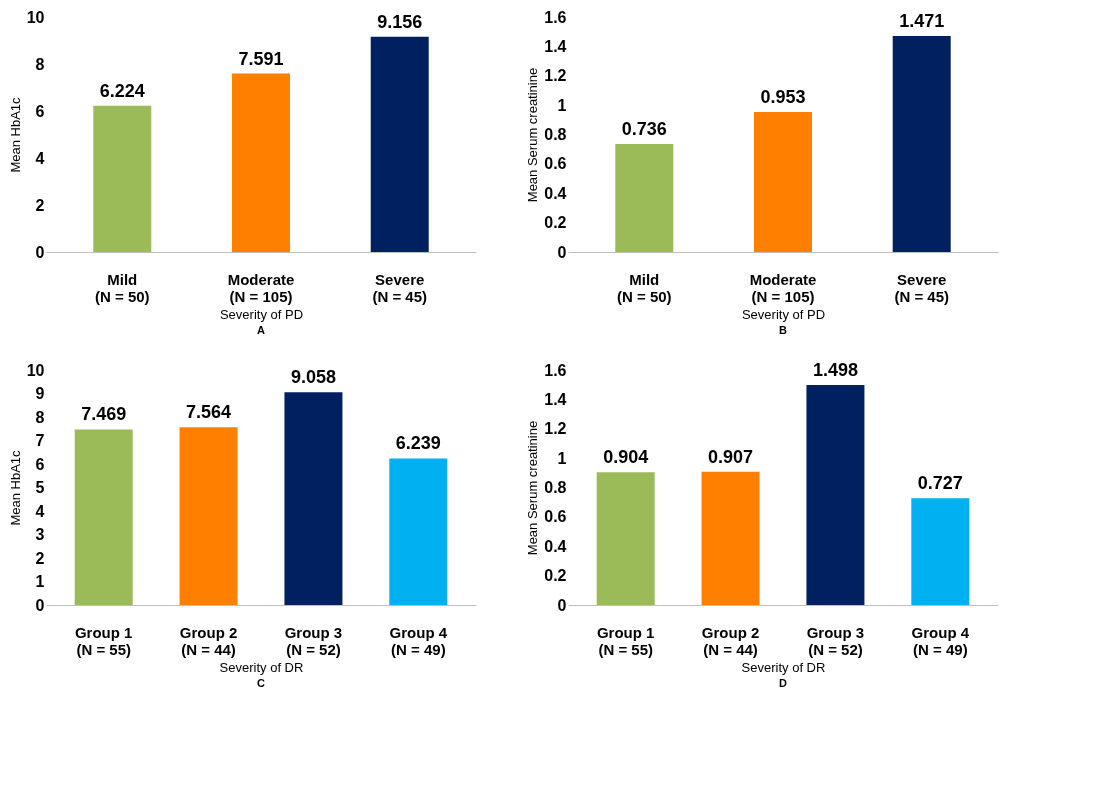  I want to click on data-label: 7.564, so click(209, 412).